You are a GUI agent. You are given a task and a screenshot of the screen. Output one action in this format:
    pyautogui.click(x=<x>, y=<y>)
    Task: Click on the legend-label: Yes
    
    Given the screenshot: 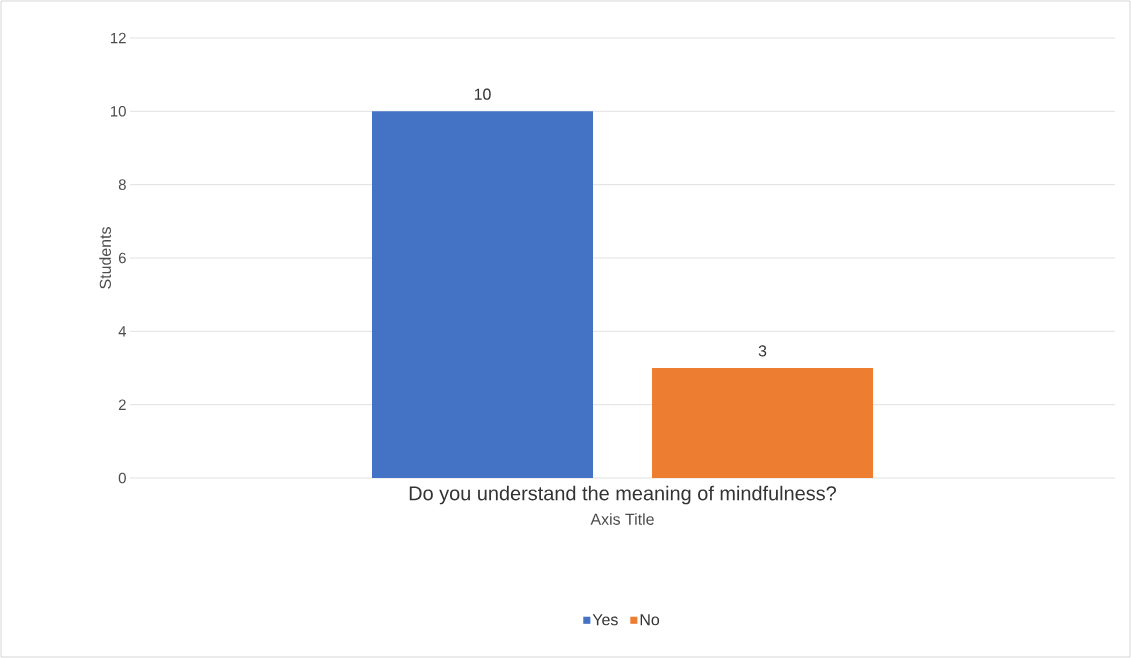 What is the action you would take?
    pyautogui.click(x=605, y=620)
    